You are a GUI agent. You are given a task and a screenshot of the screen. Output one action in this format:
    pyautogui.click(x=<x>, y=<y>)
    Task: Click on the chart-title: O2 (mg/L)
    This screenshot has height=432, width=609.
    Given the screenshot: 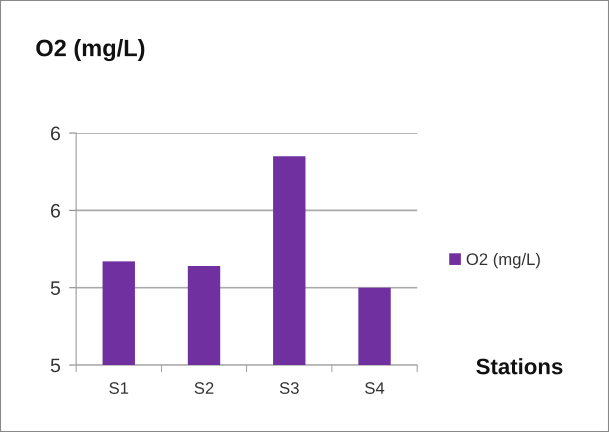 What is the action you would take?
    pyautogui.click(x=90, y=50)
    